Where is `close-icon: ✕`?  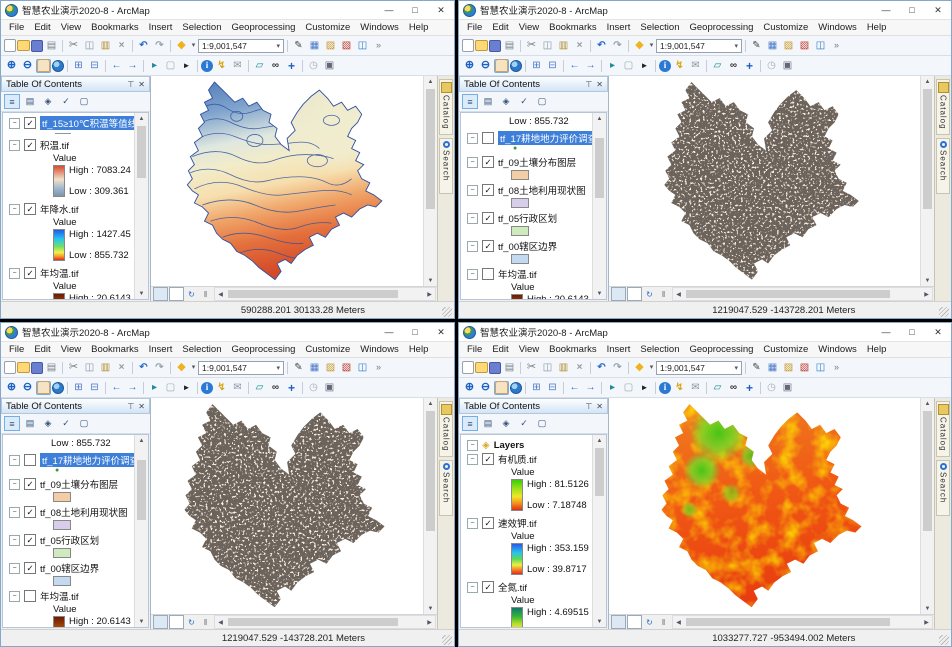
close-icon: ✕ is located at coordinates (141, 406).